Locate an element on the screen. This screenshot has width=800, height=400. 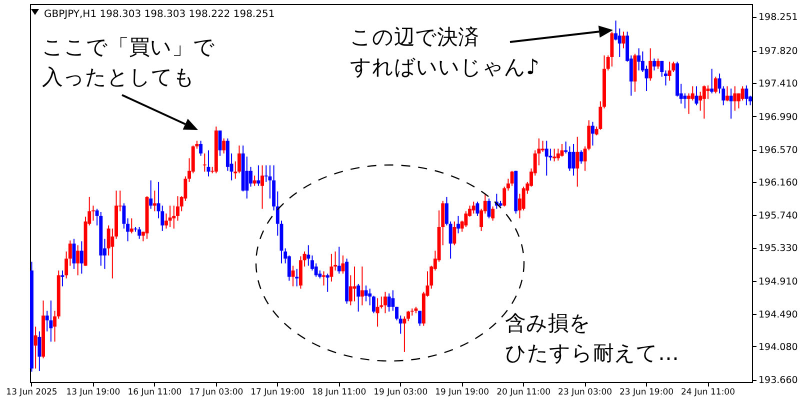
y-tick-label: 194.910 is located at coordinates (778, 282).